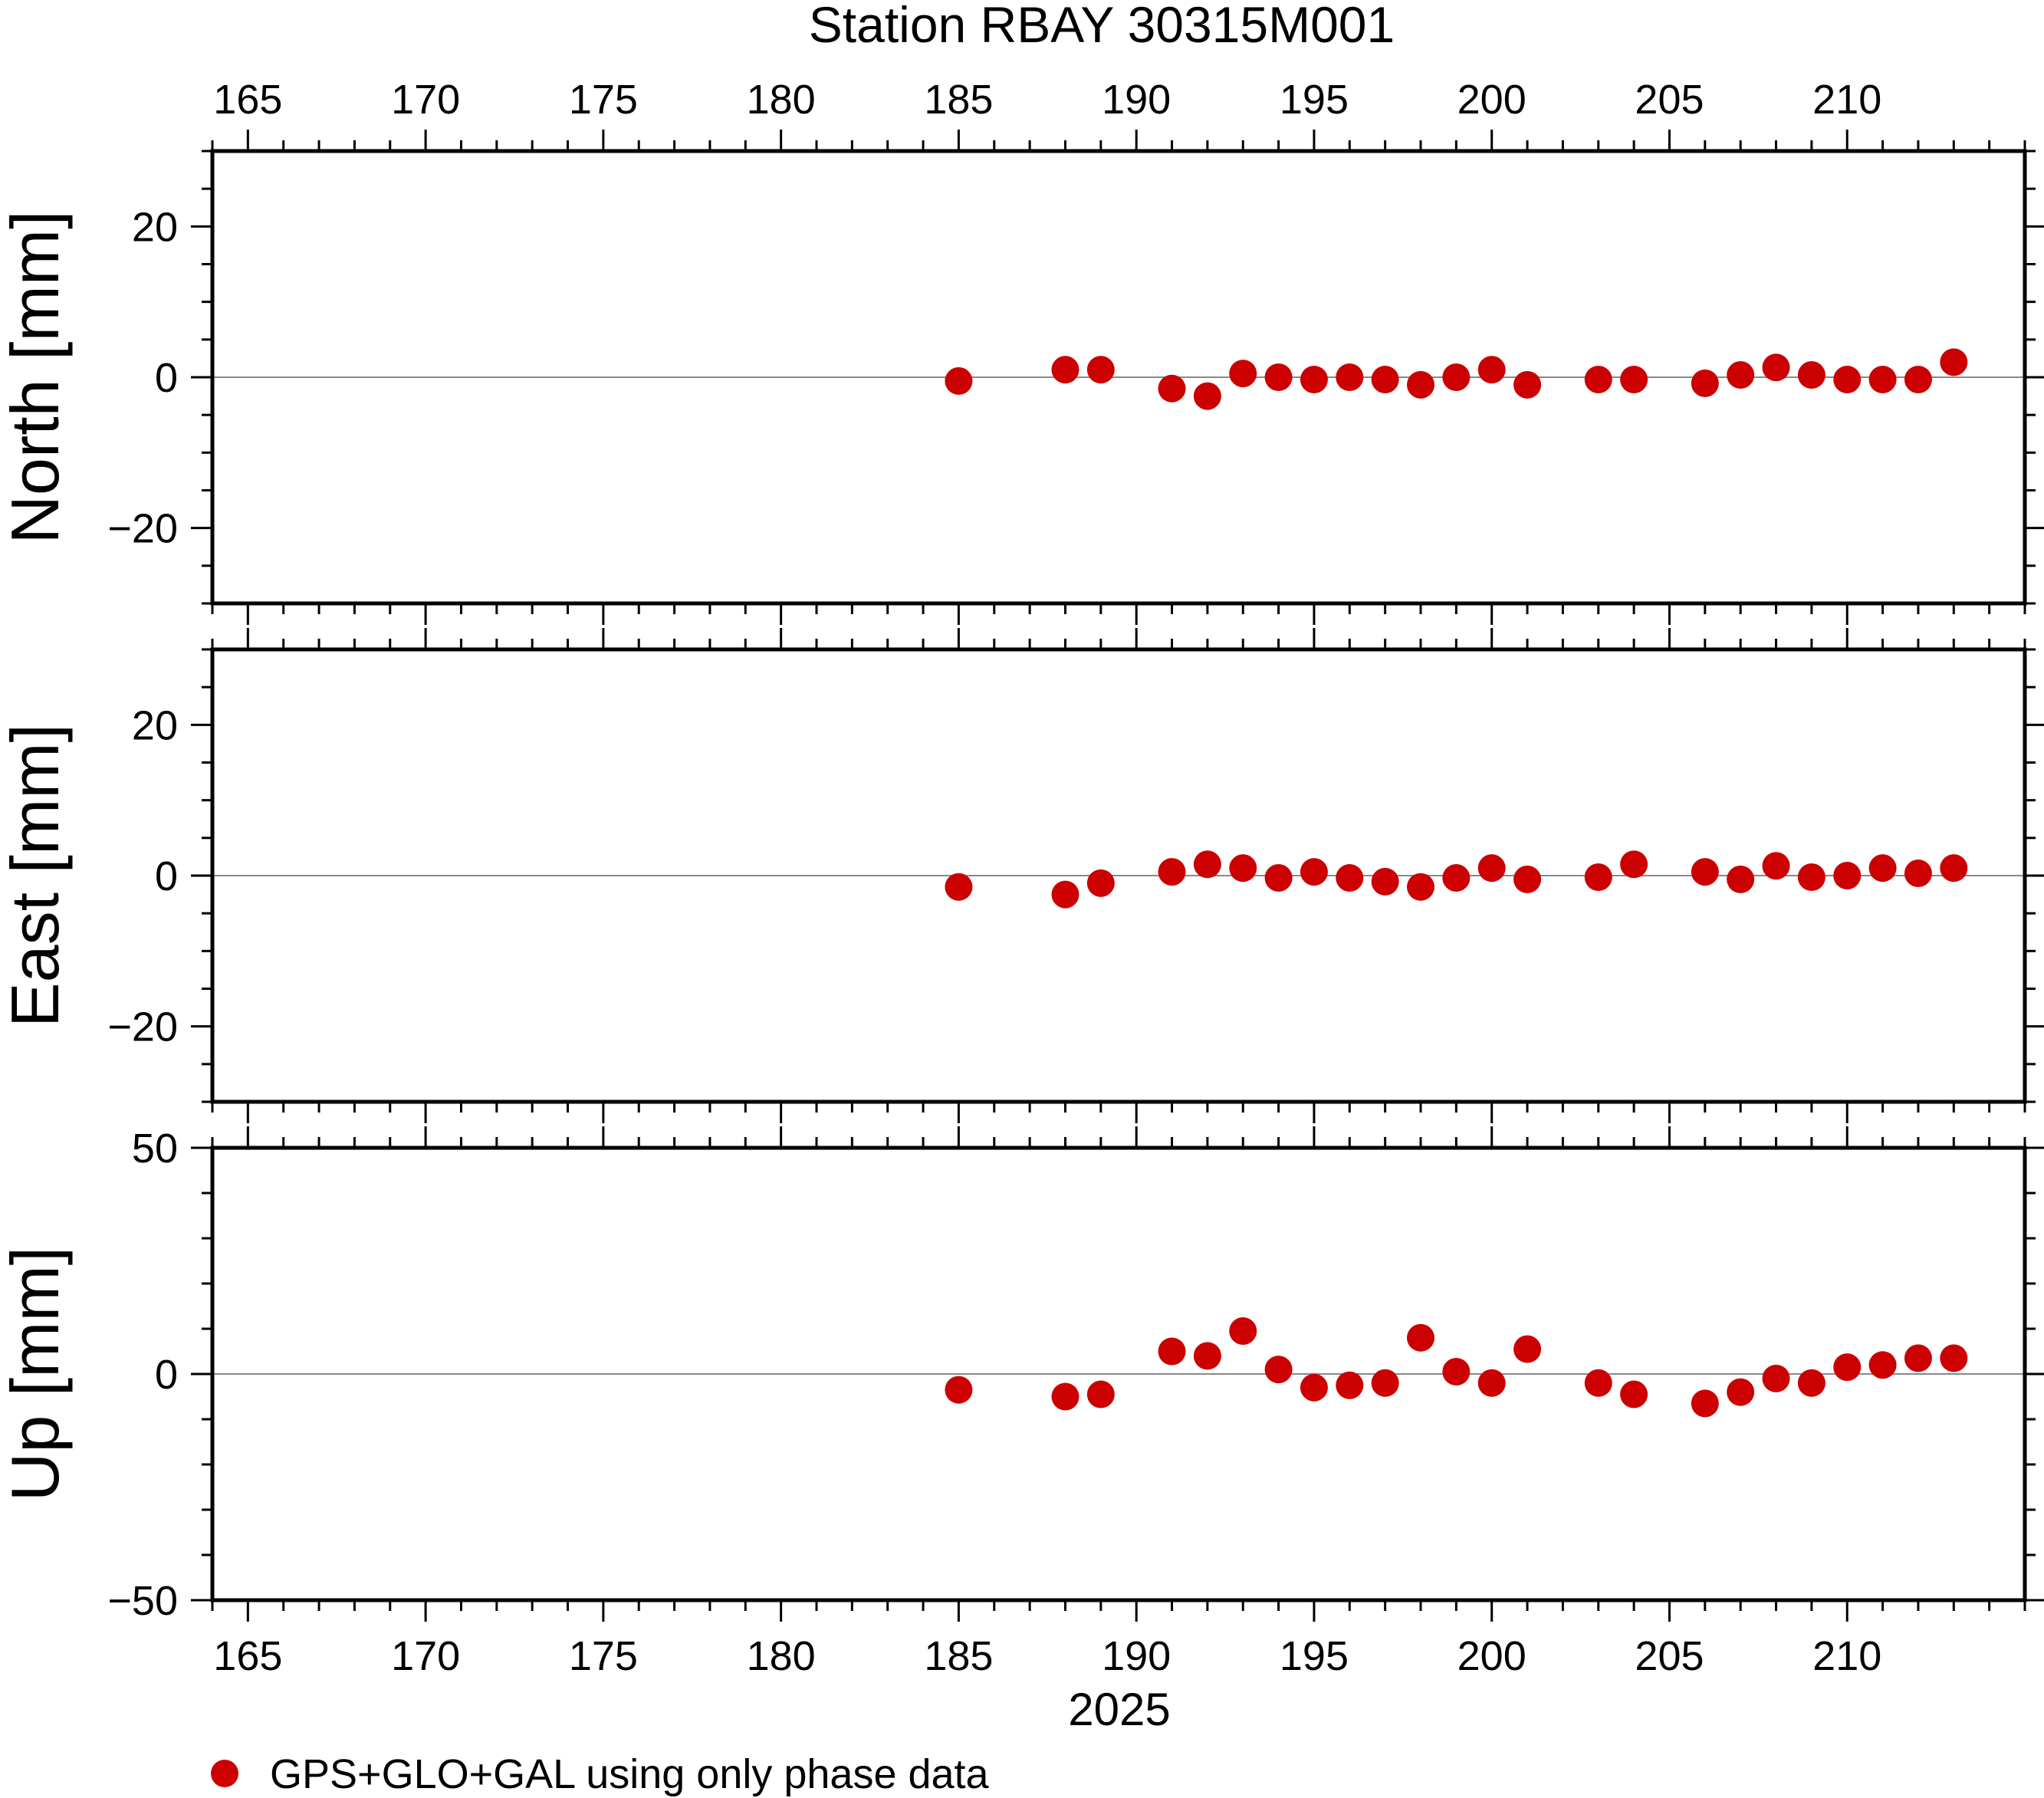 This screenshot has width=2044, height=1798. Describe the element at coordinates (603, 1656) in the screenshot. I see `x-tick-label-bottom: 175` at that location.